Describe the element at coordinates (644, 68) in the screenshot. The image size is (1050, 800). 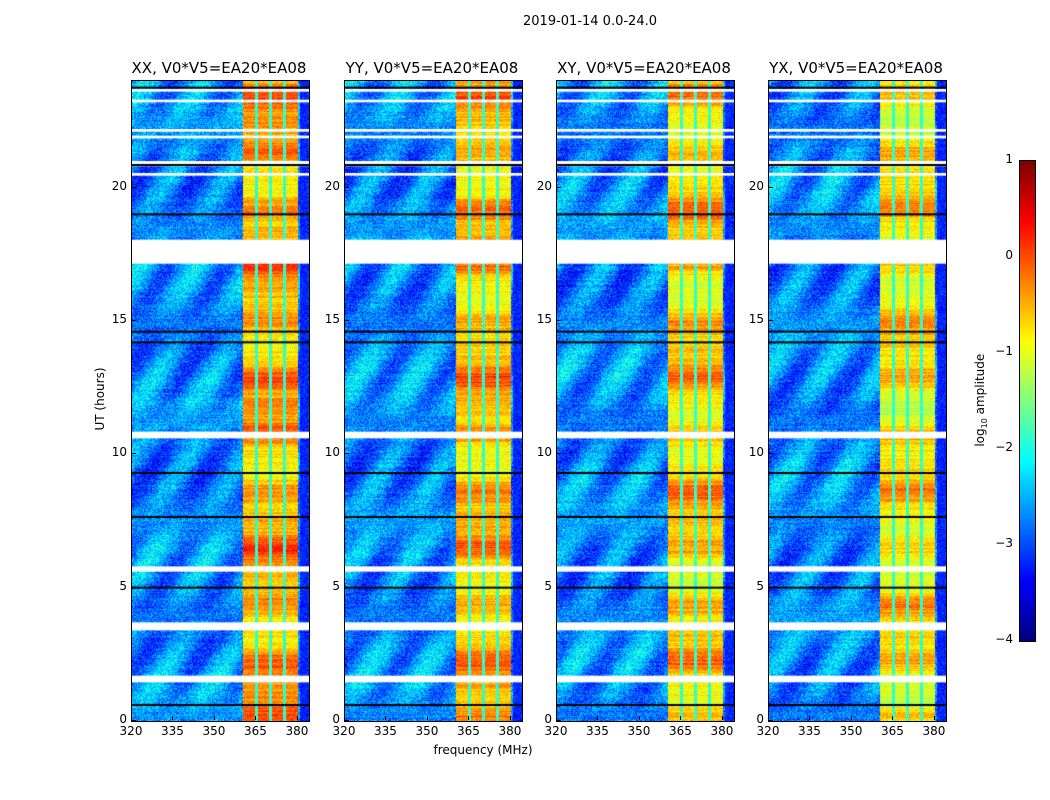
I see `panel-title: XY, V0*V5=EA20*EA08` at that location.